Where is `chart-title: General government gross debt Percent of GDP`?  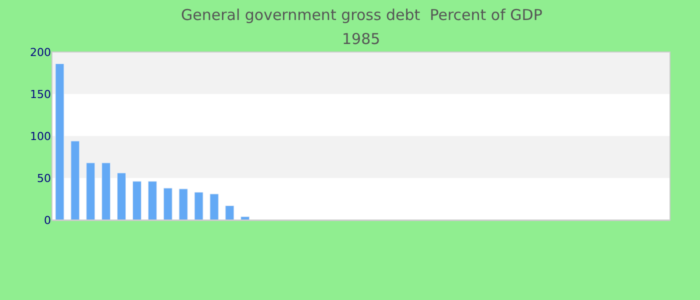 chart-title: General government gross debt Percent of GDP is located at coordinates (361, 15).